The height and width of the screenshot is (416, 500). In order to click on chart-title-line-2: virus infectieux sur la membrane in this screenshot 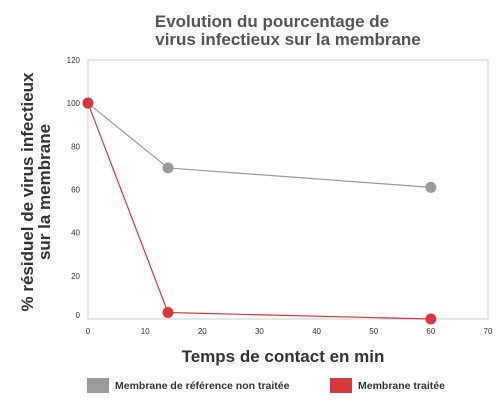, I will do `click(288, 39)`.